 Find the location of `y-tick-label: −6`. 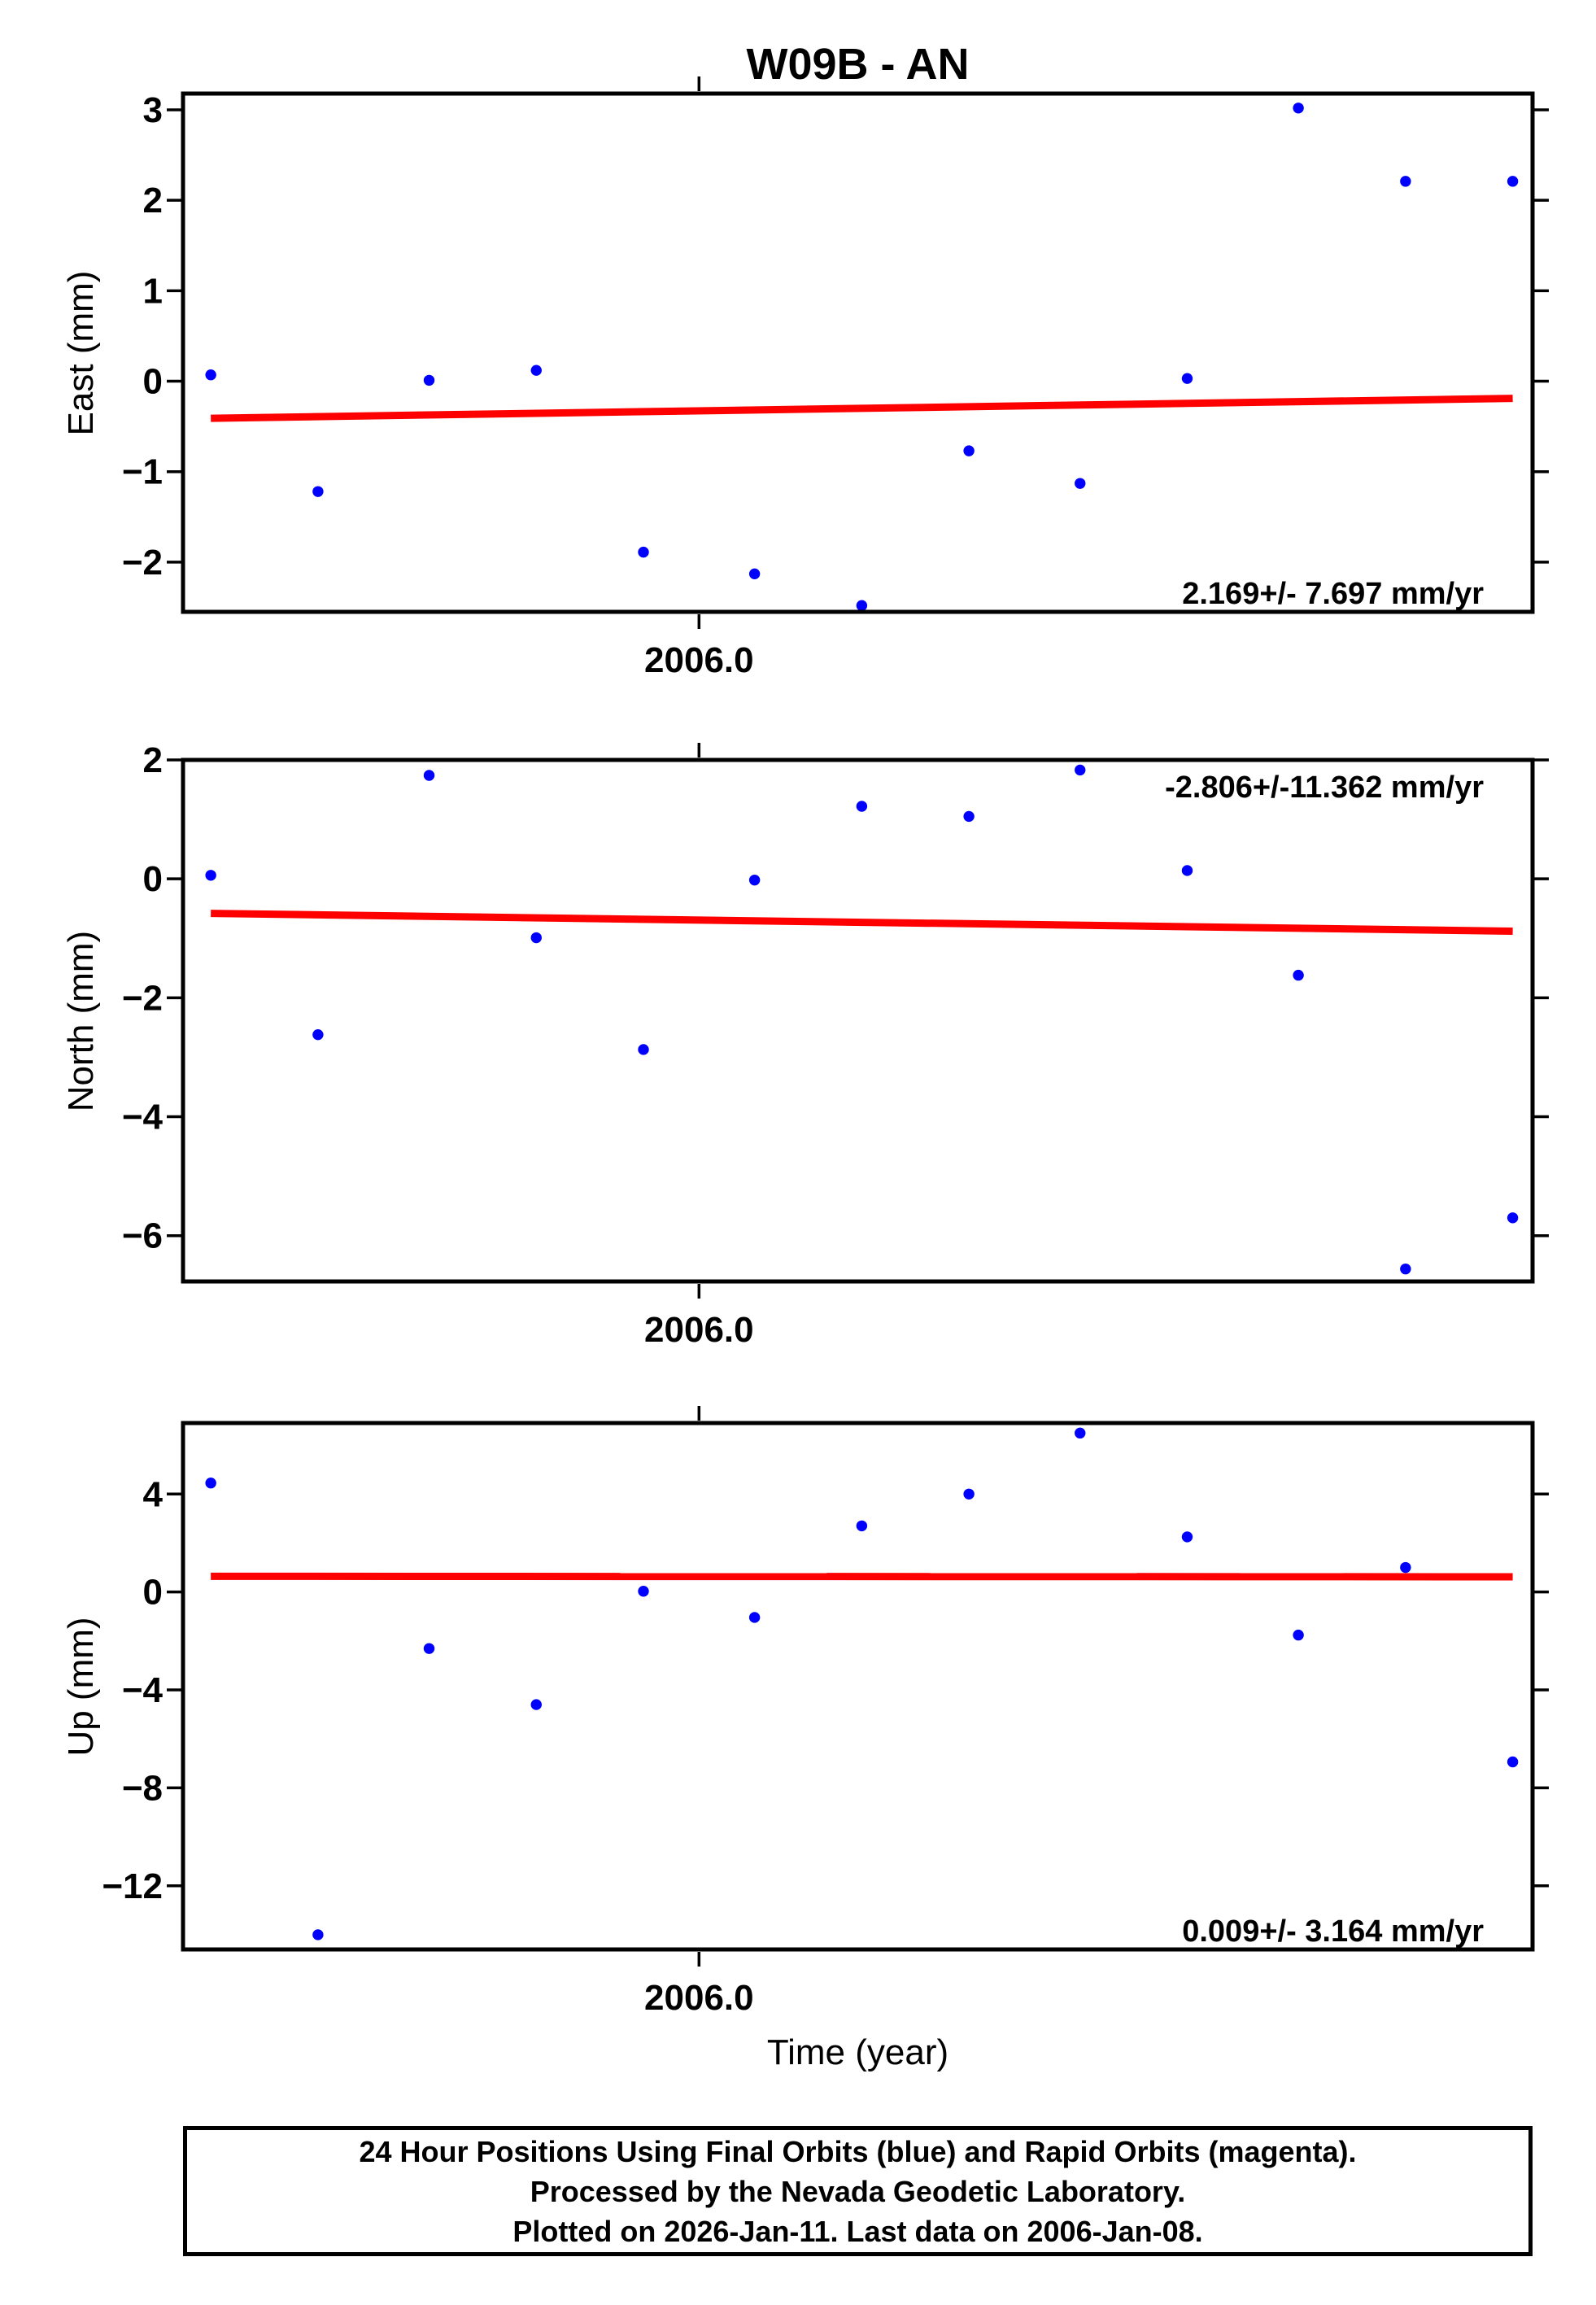

y-tick-label: −6 is located at coordinates (142, 1236).